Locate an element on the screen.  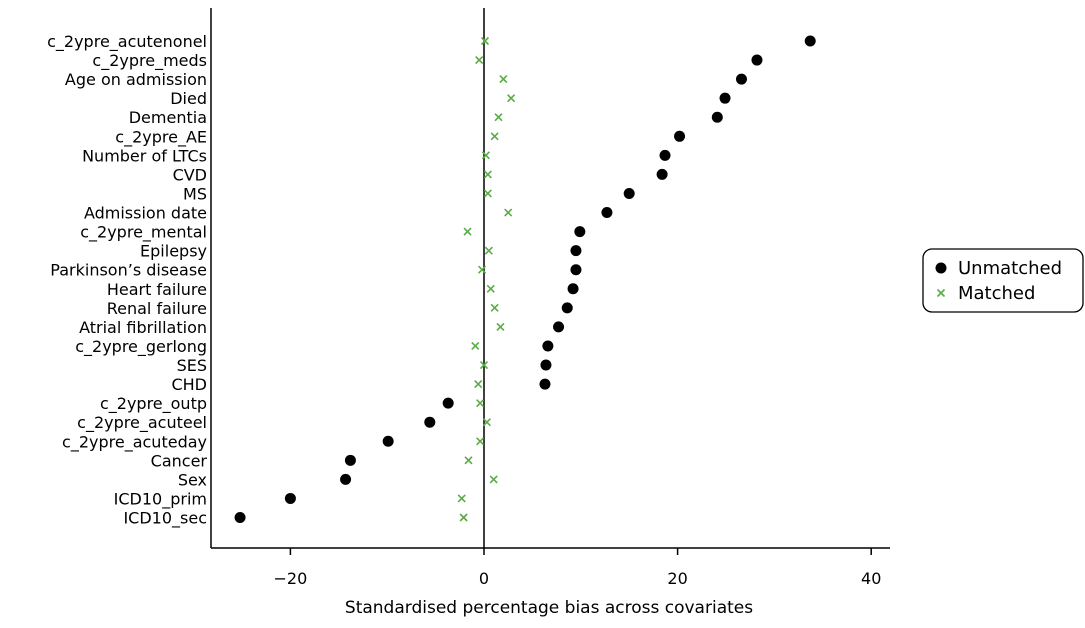
legend-matched-marker is located at coordinates (941, 293).